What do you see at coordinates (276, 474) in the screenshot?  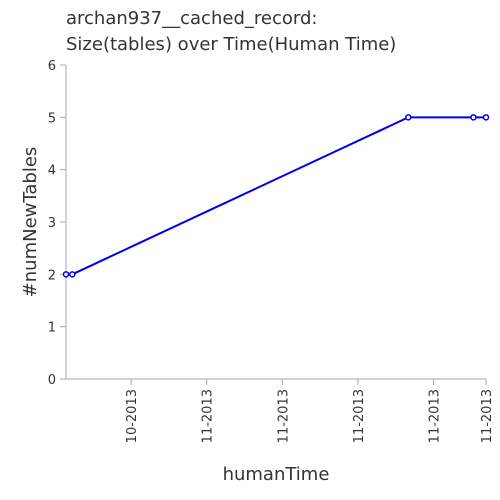 I see `x-axis-label: humanTime` at bounding box center [276, 474].